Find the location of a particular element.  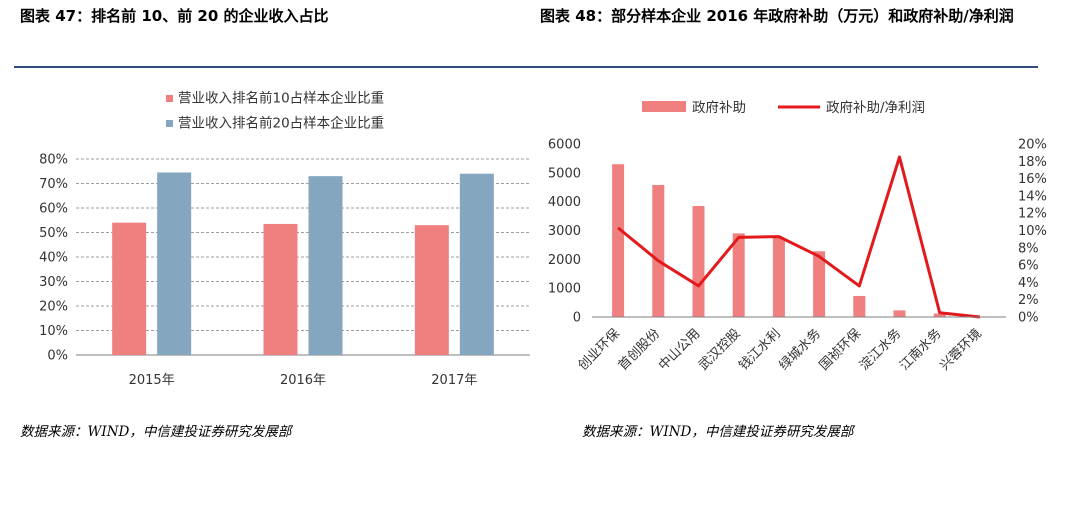

left-y-tick-label: 40% is located at coordinates (53, 258).